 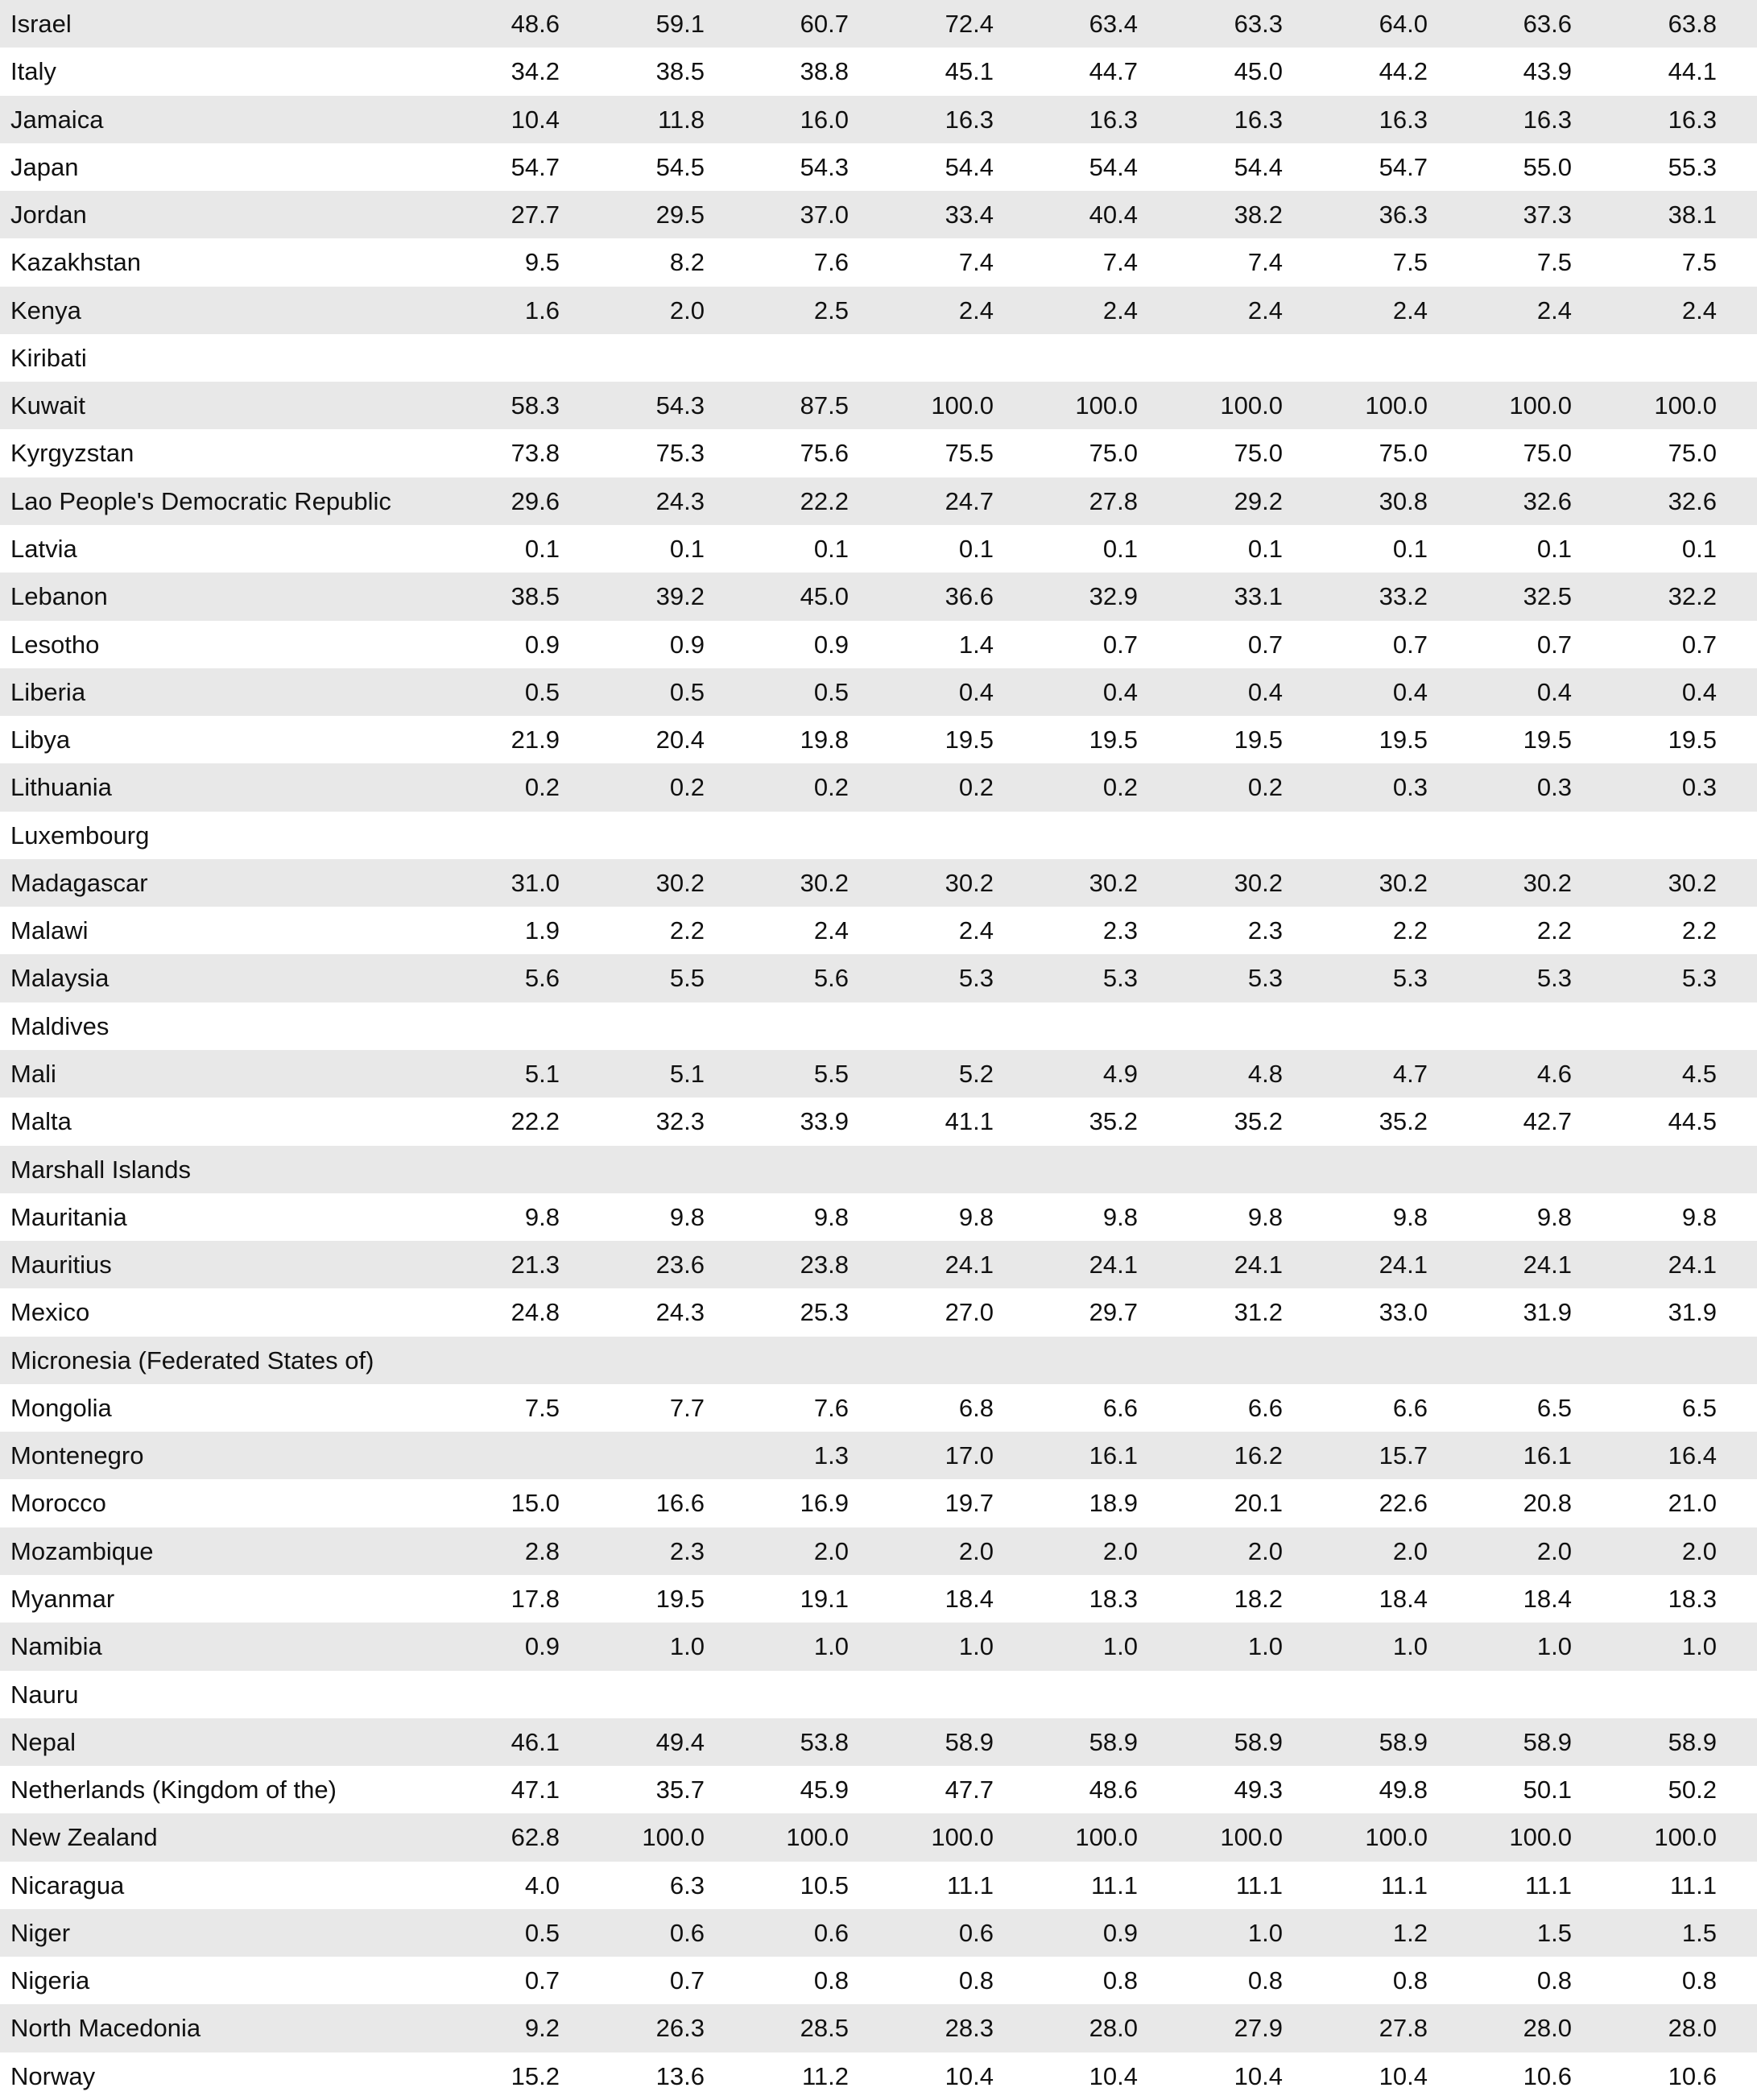 What do you see at coordinates (1403, 1789) in the screenshot?
I see `value-cell: 49.8` at bounding box center [1403, 1789].